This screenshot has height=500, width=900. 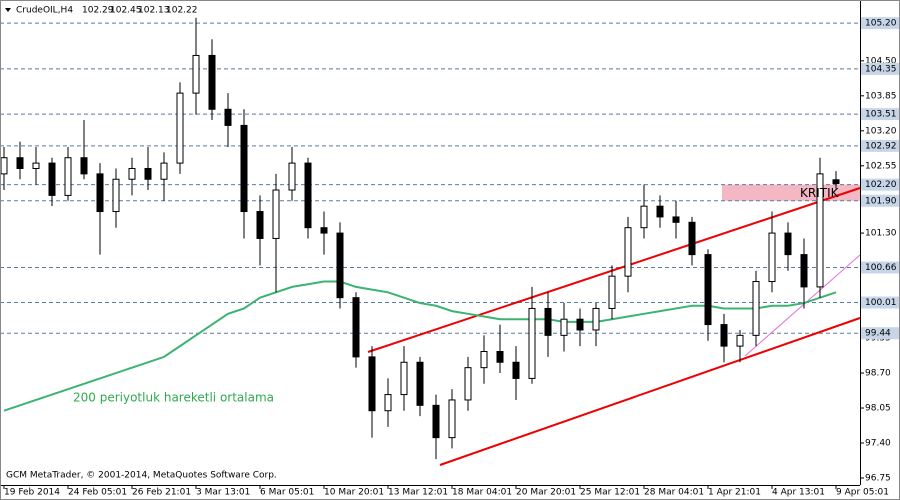 What do you see at coordinates (161, 493) in the screenshot?
I see `x-tick-label: 26 Feb 21:01` at bounding box center [161, 493].